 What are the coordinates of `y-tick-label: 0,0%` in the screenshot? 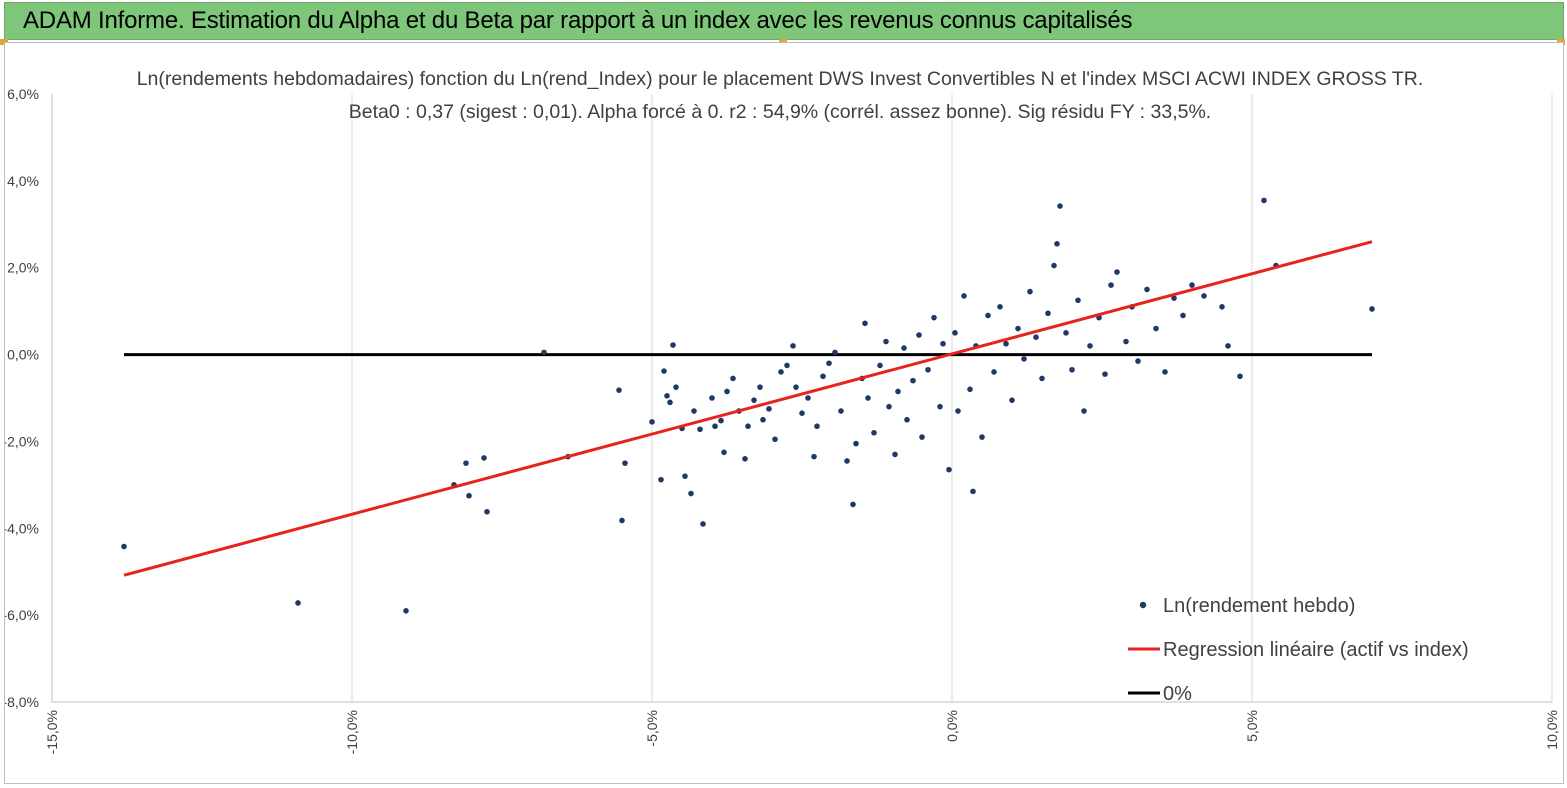 It's located at (23, 355).